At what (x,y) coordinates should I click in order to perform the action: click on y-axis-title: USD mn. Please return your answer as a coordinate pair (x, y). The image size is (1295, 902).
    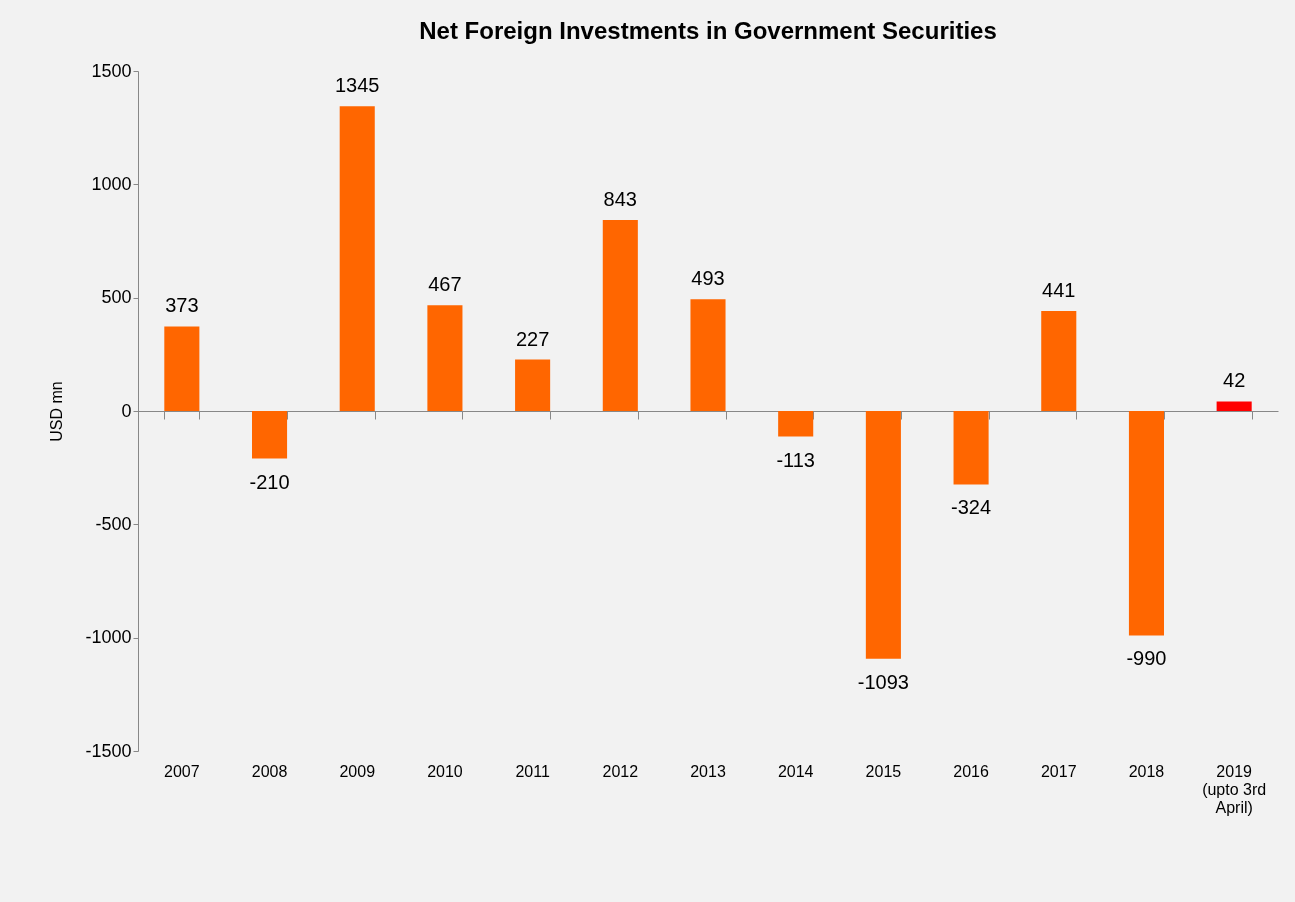
    Looking at the image, I should click on (57, 411).